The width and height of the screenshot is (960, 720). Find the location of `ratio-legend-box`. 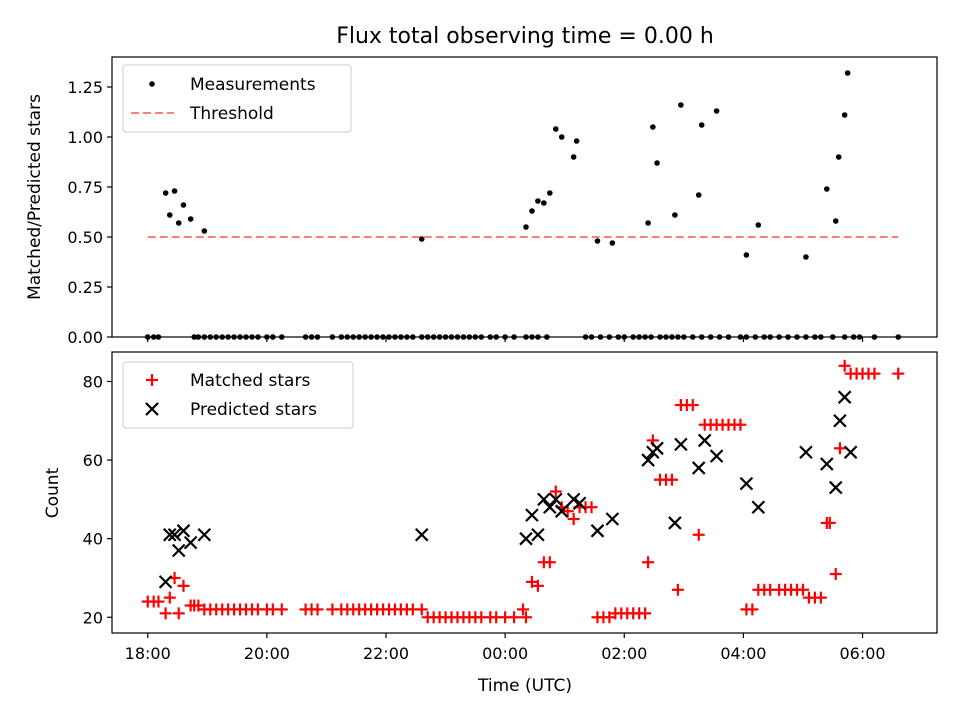

ratio-legend-box is located at coordinates (237, 98).